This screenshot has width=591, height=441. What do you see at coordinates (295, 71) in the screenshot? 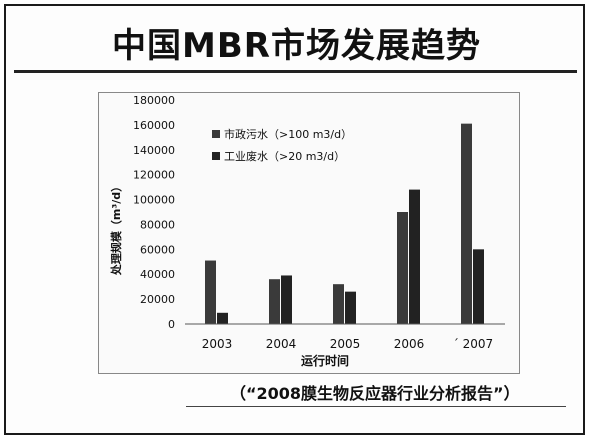
I see `title-underline` at bounding box center [295, 71].